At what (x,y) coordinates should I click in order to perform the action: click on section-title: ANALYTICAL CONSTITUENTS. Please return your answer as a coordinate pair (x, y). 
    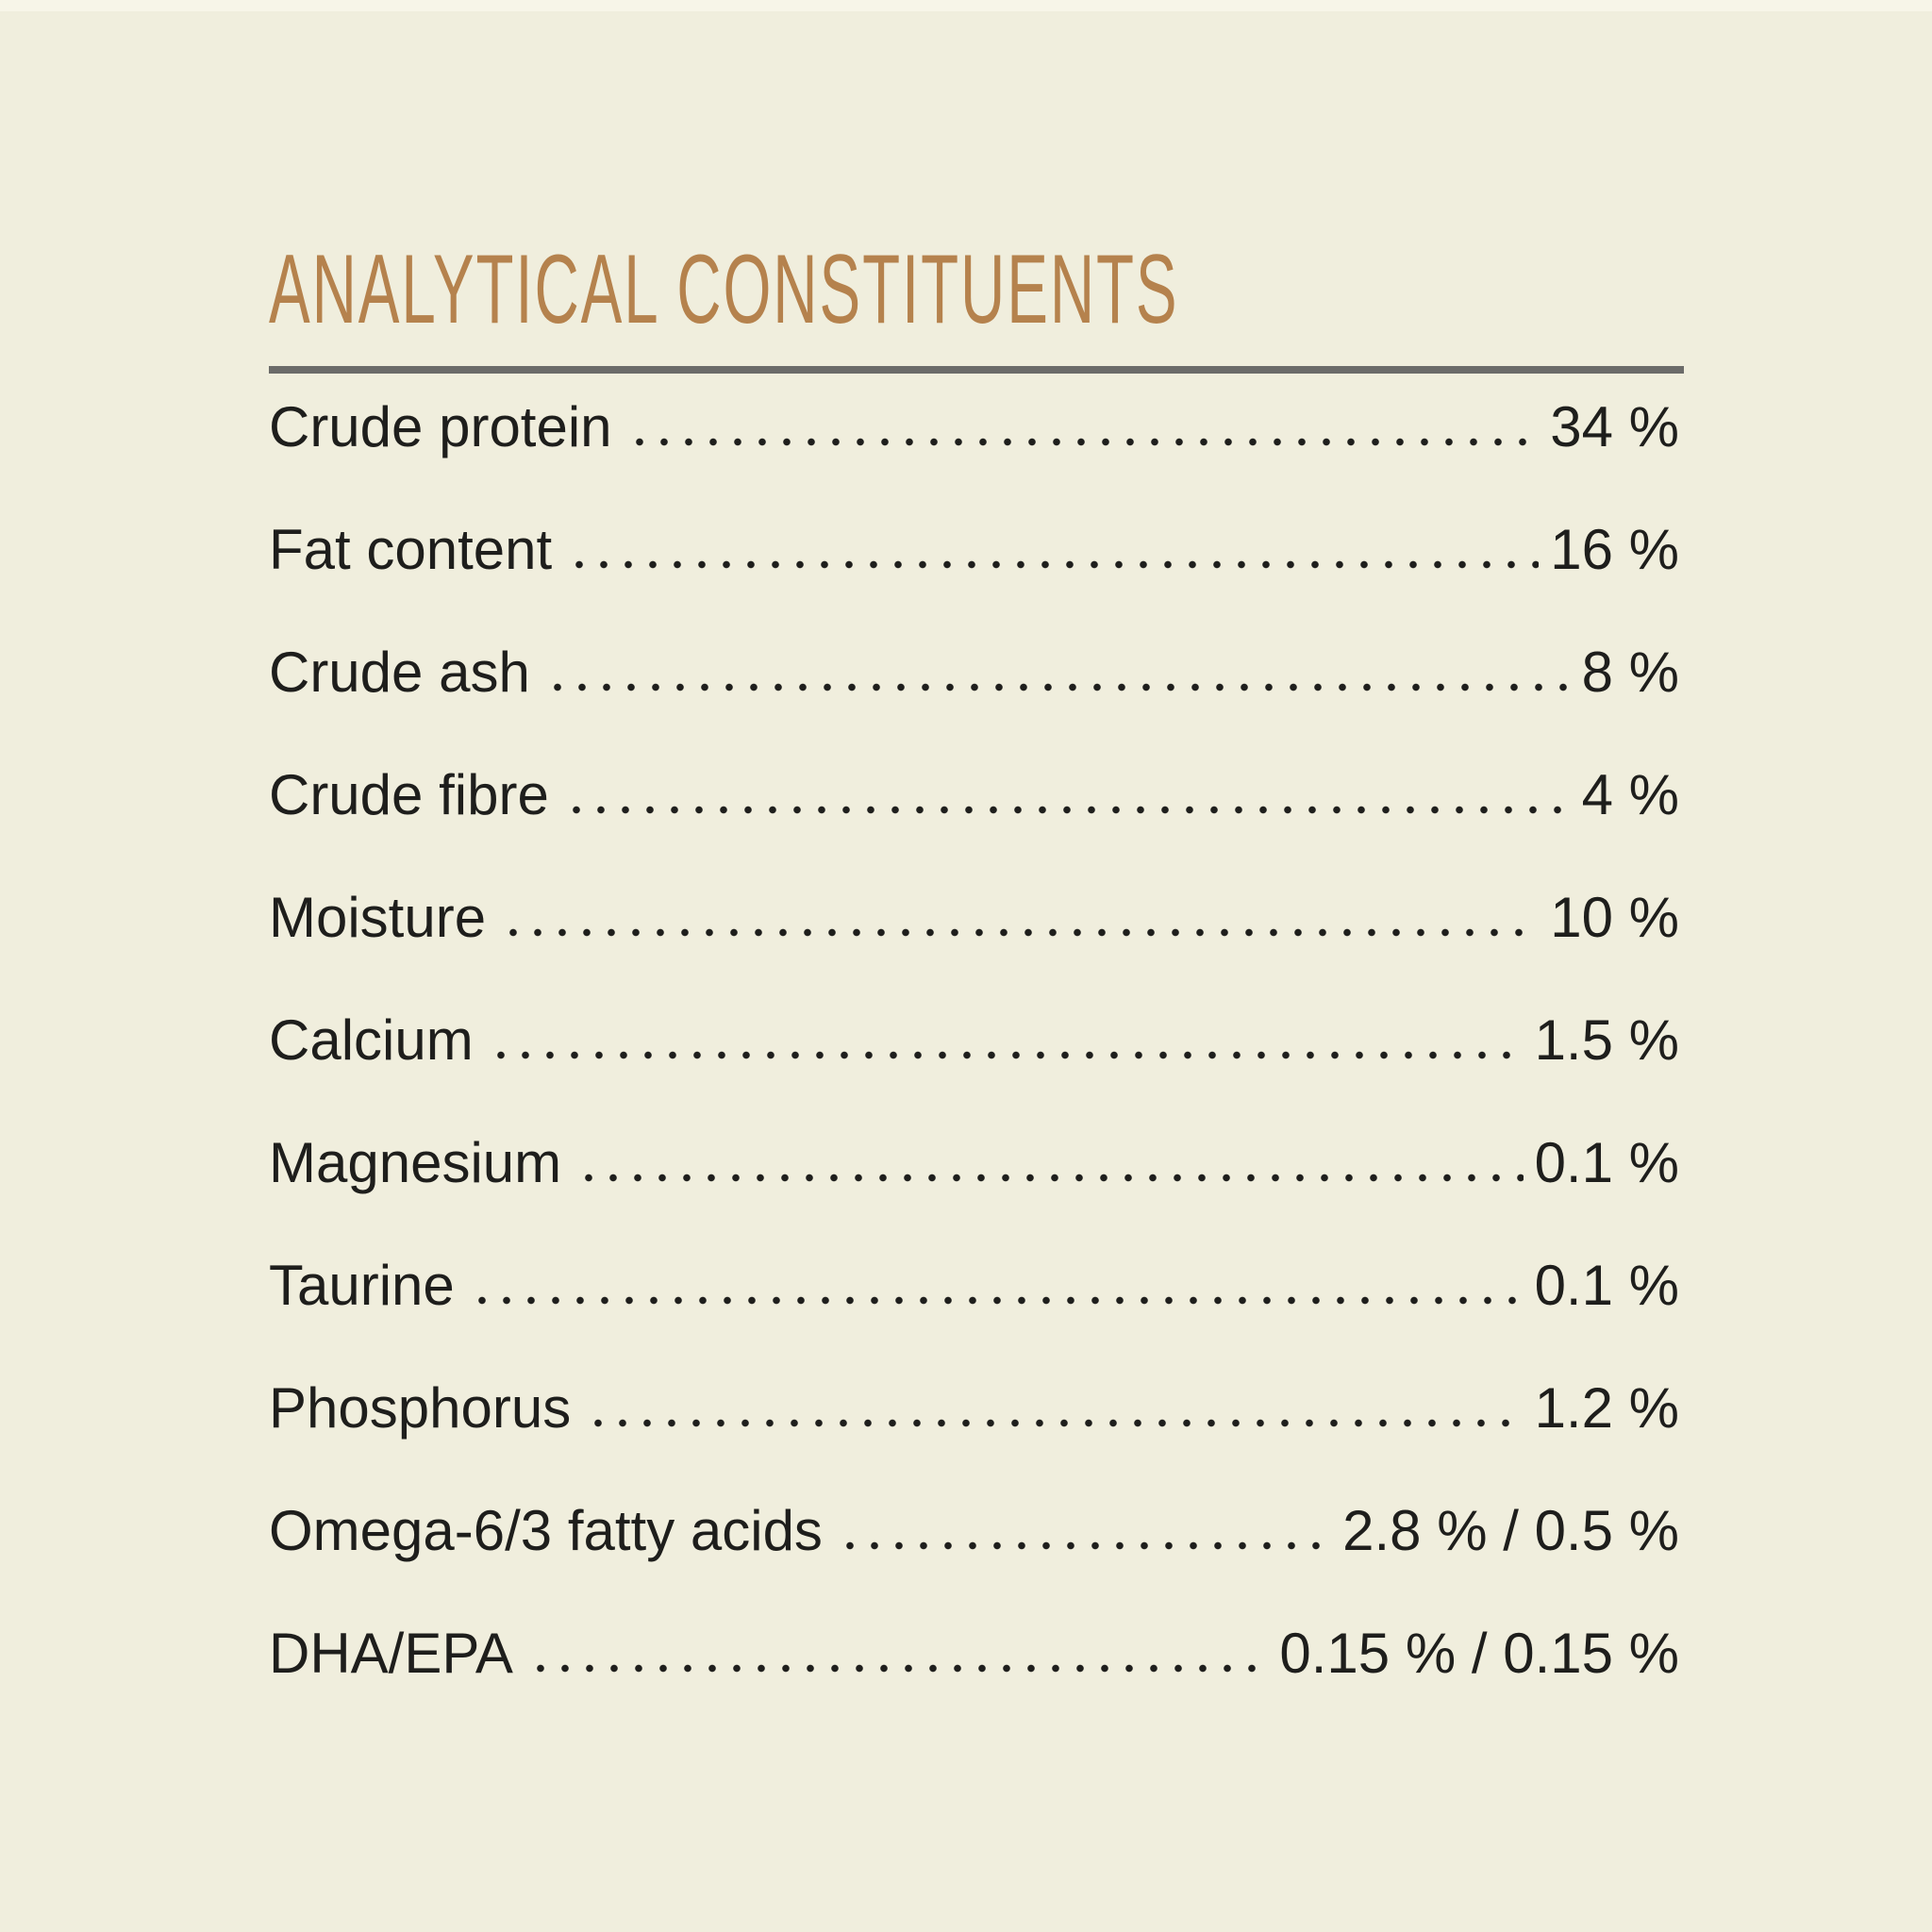
    Looking at the image, I should click on (724, 290).